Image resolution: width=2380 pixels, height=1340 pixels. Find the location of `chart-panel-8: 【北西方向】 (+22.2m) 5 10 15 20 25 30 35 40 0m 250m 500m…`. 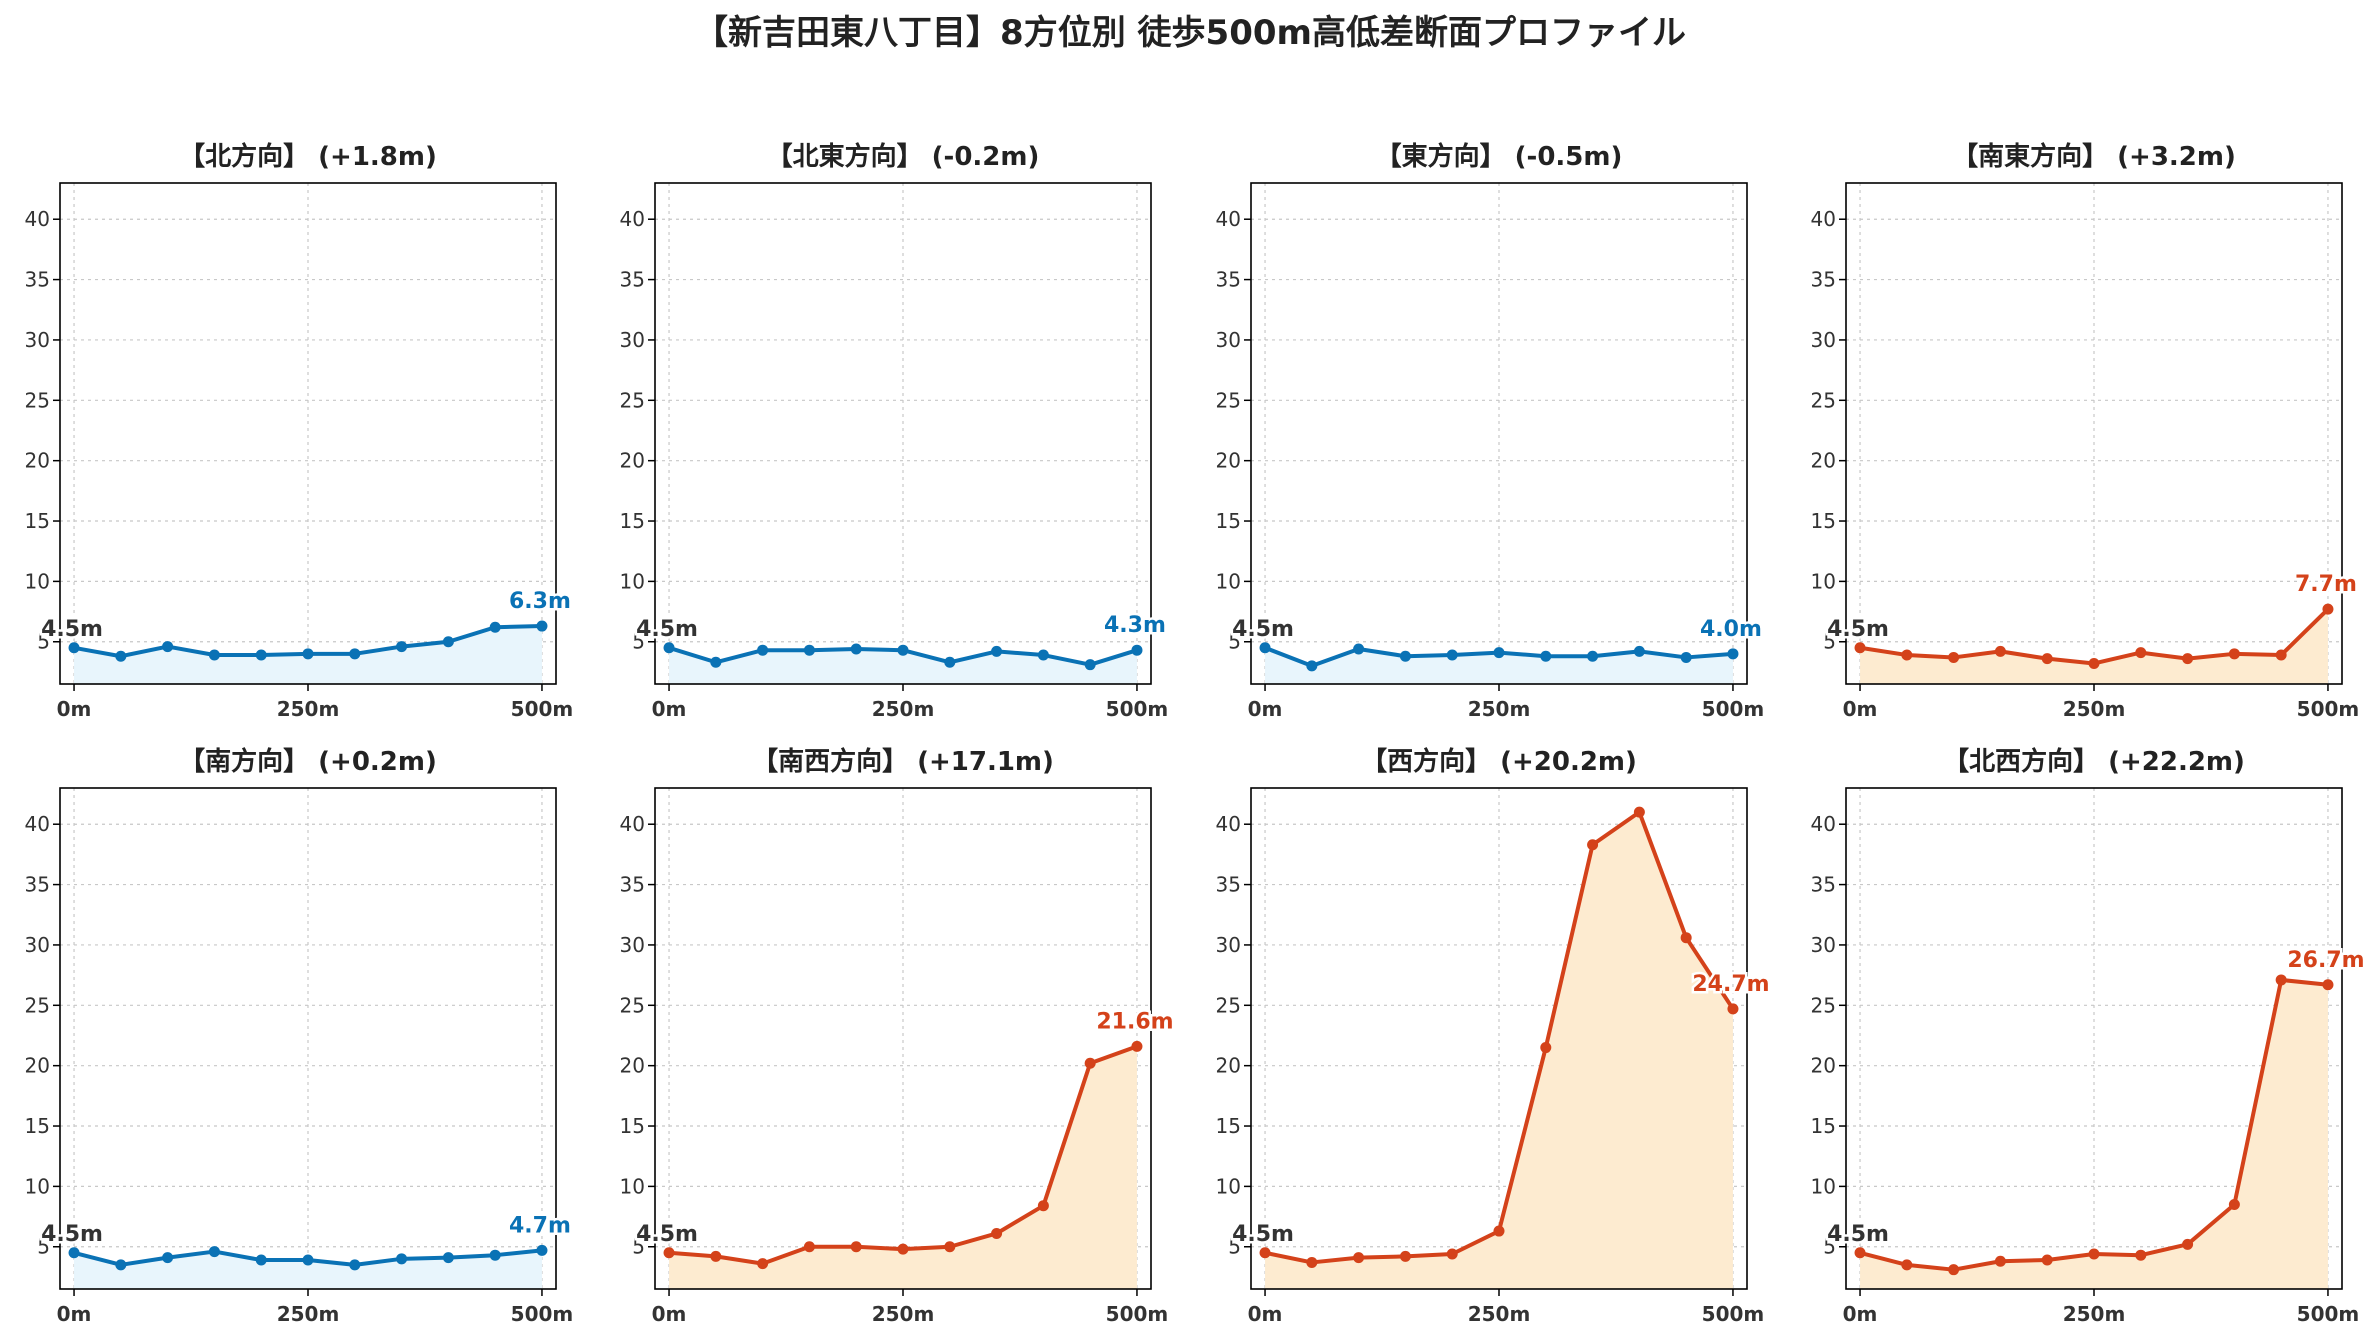

chart-panel-8: 【北西方向】 (+22.2m) 5 10 15 20 25 30 35 40 0m 250m 500m… is located at coordinates (2089, 1036).